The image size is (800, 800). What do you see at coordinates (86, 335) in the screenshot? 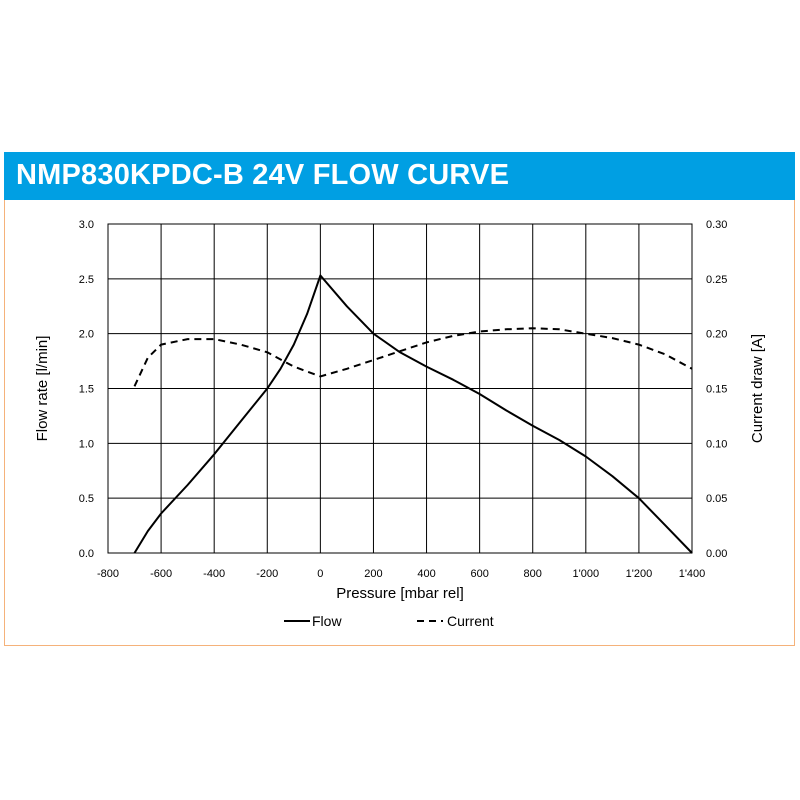
I see `y-tick-label: 2.0` at bounding box center [86, 335].